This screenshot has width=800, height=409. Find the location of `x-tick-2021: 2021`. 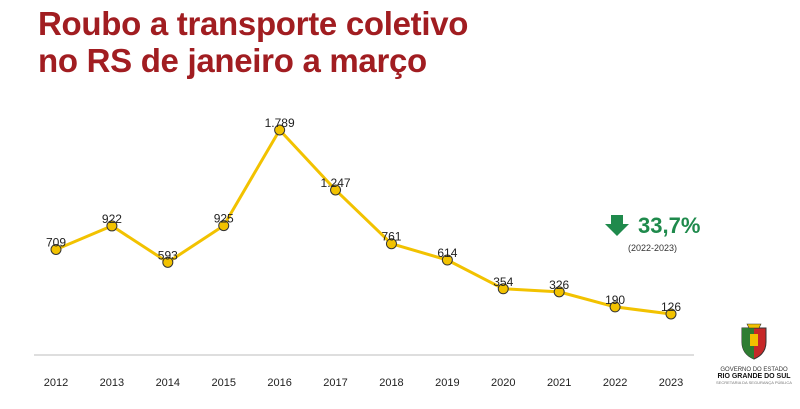

x-tick-2021: 2021 is located at coordinates (559, 383).